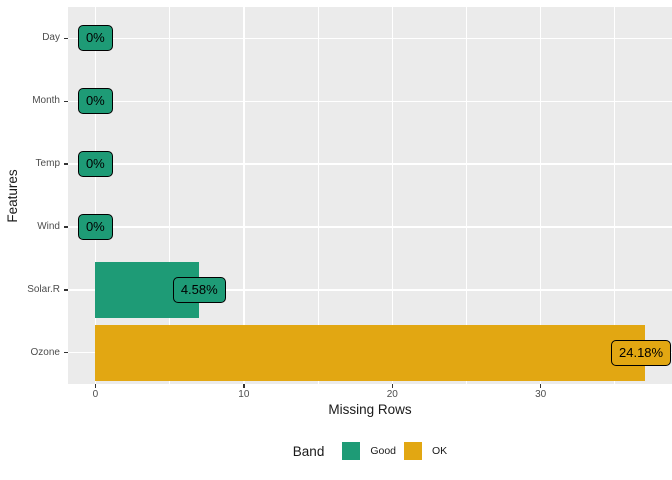  What do you see at coordinates (383, 451) in the screenshot?
I see `legend-label-good: Good` at bounding box center [383, 451].